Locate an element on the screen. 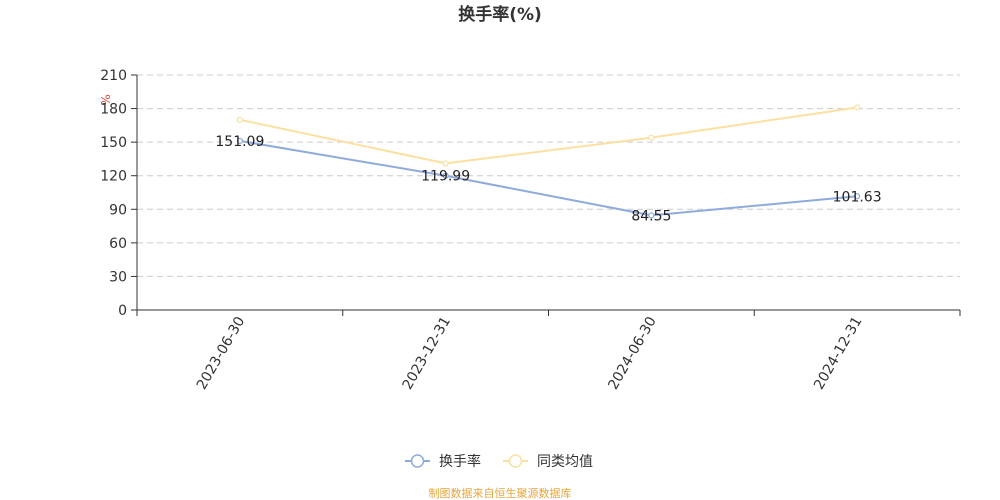  chart-title: 换手率(%) is located at coordinates (500, 14).